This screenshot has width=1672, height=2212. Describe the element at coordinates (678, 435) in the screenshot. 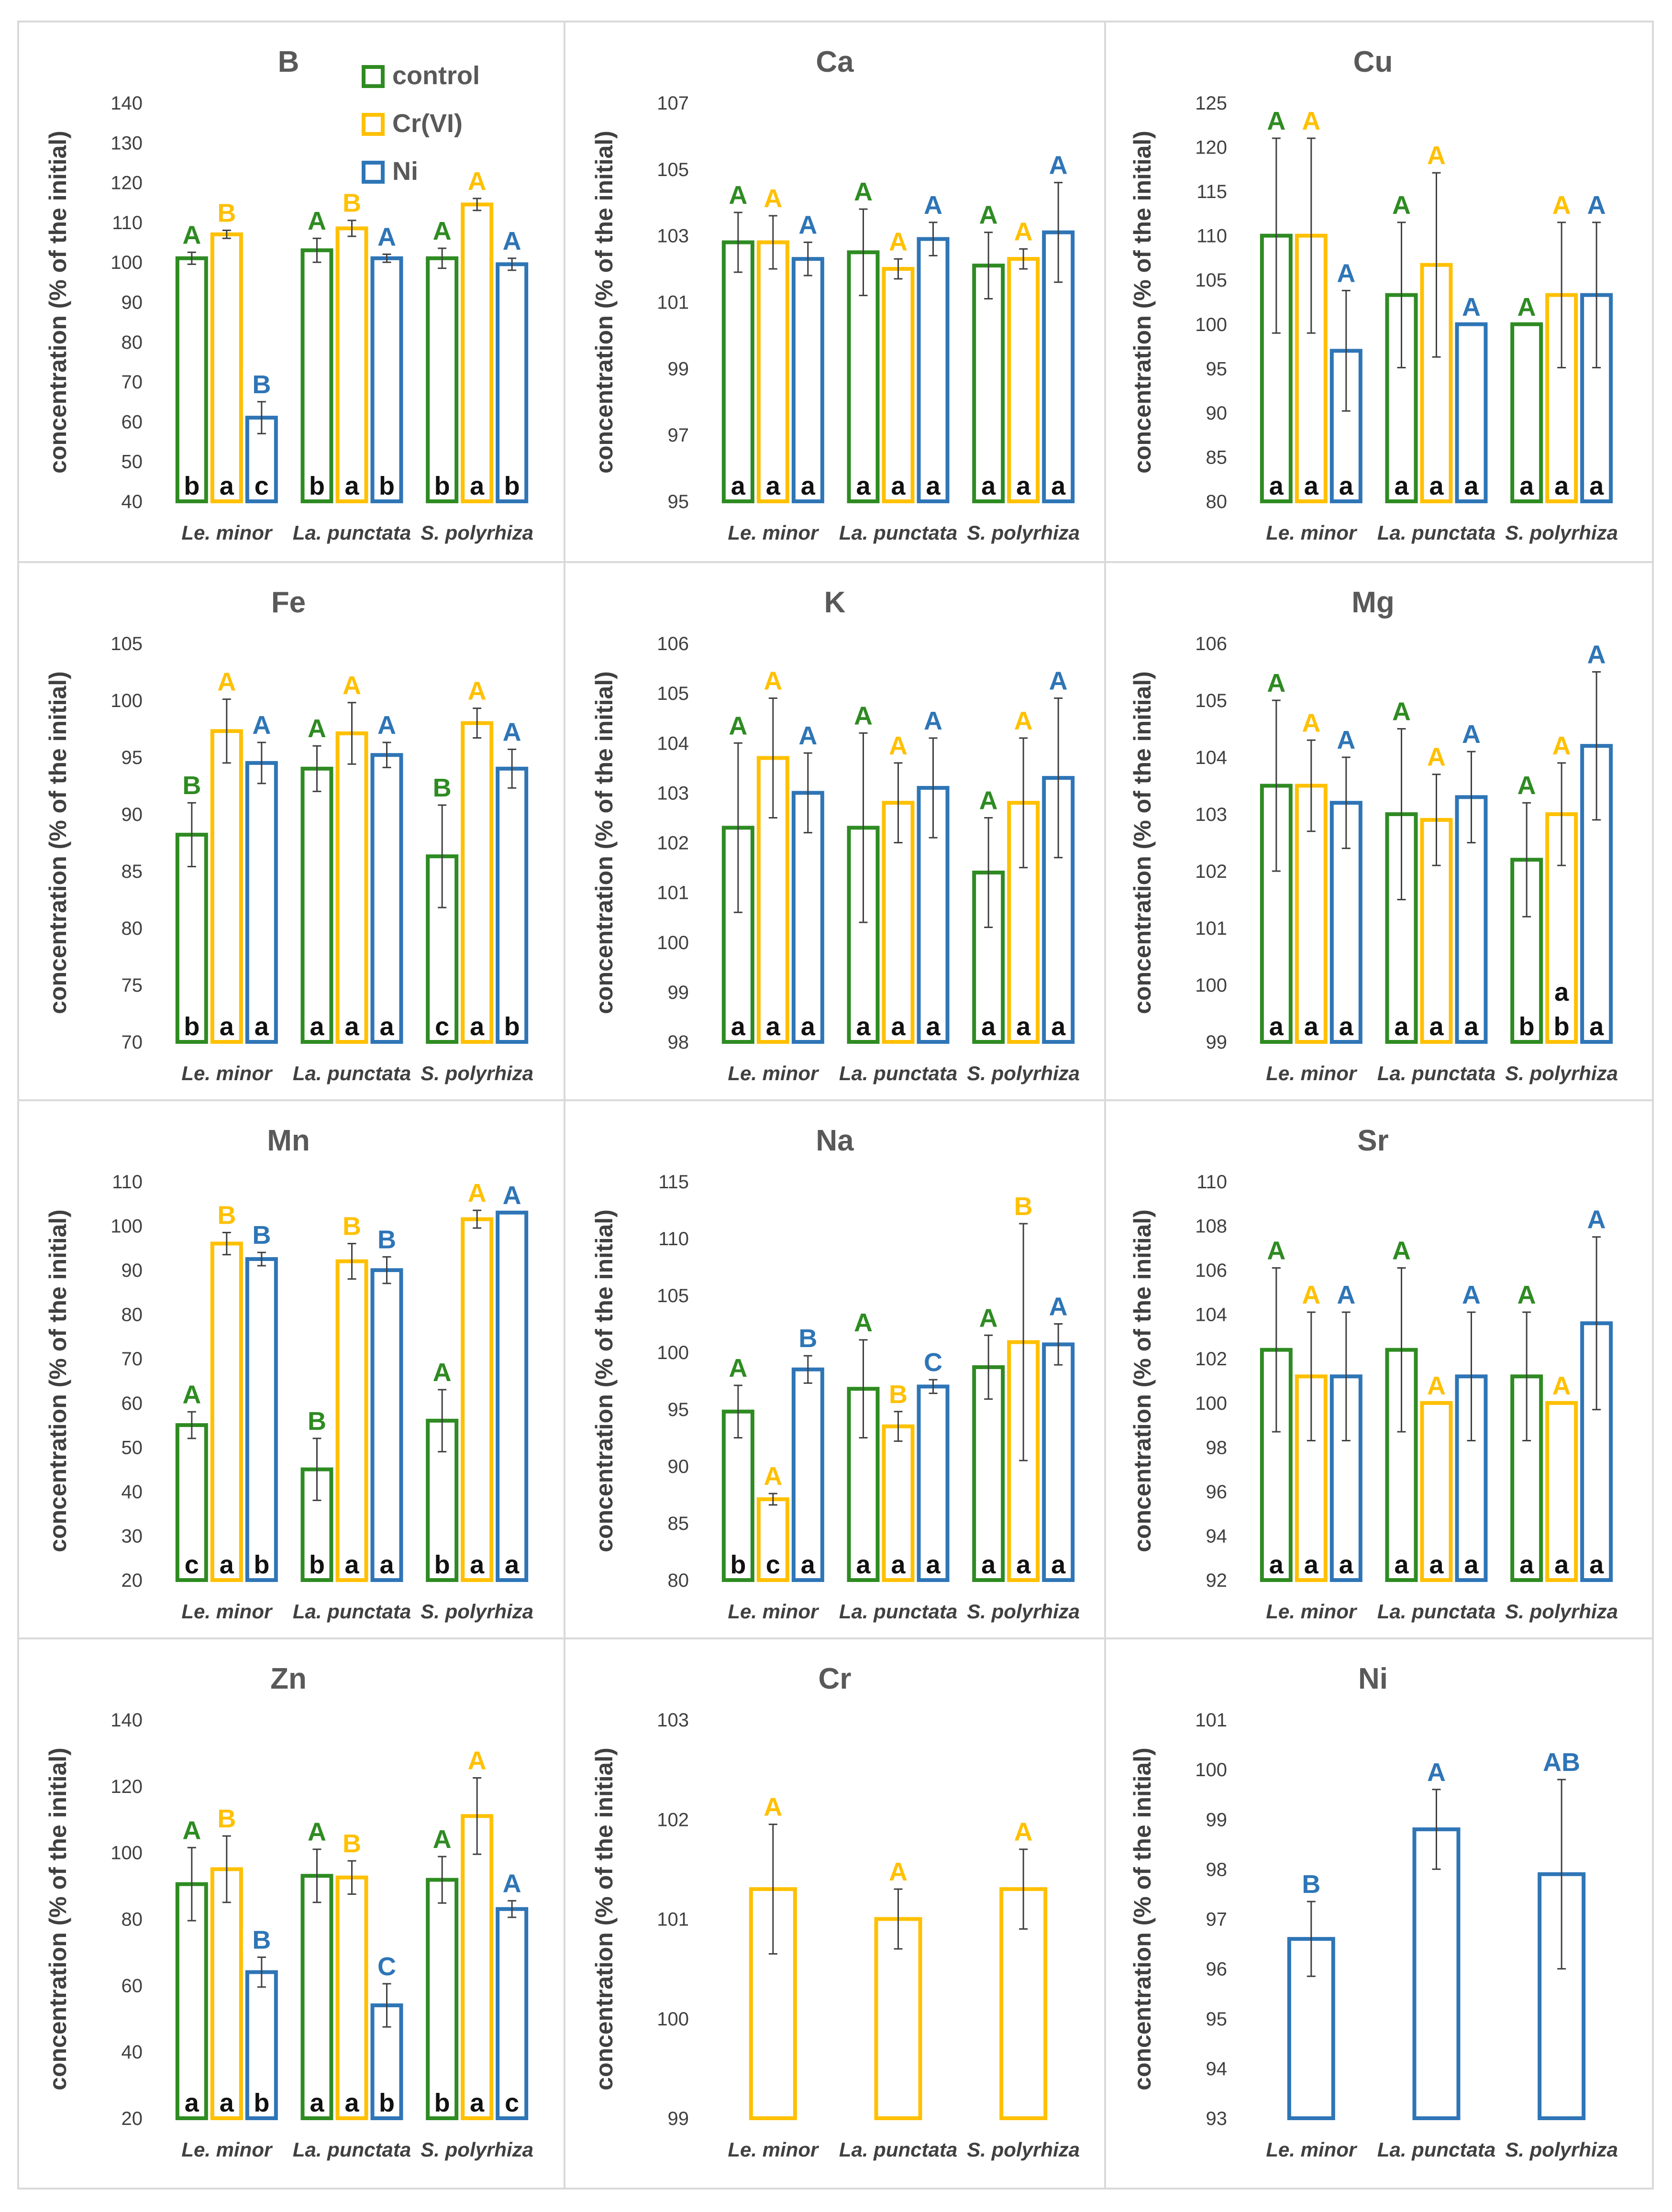

I see `y-tick-label: 97` at that location.